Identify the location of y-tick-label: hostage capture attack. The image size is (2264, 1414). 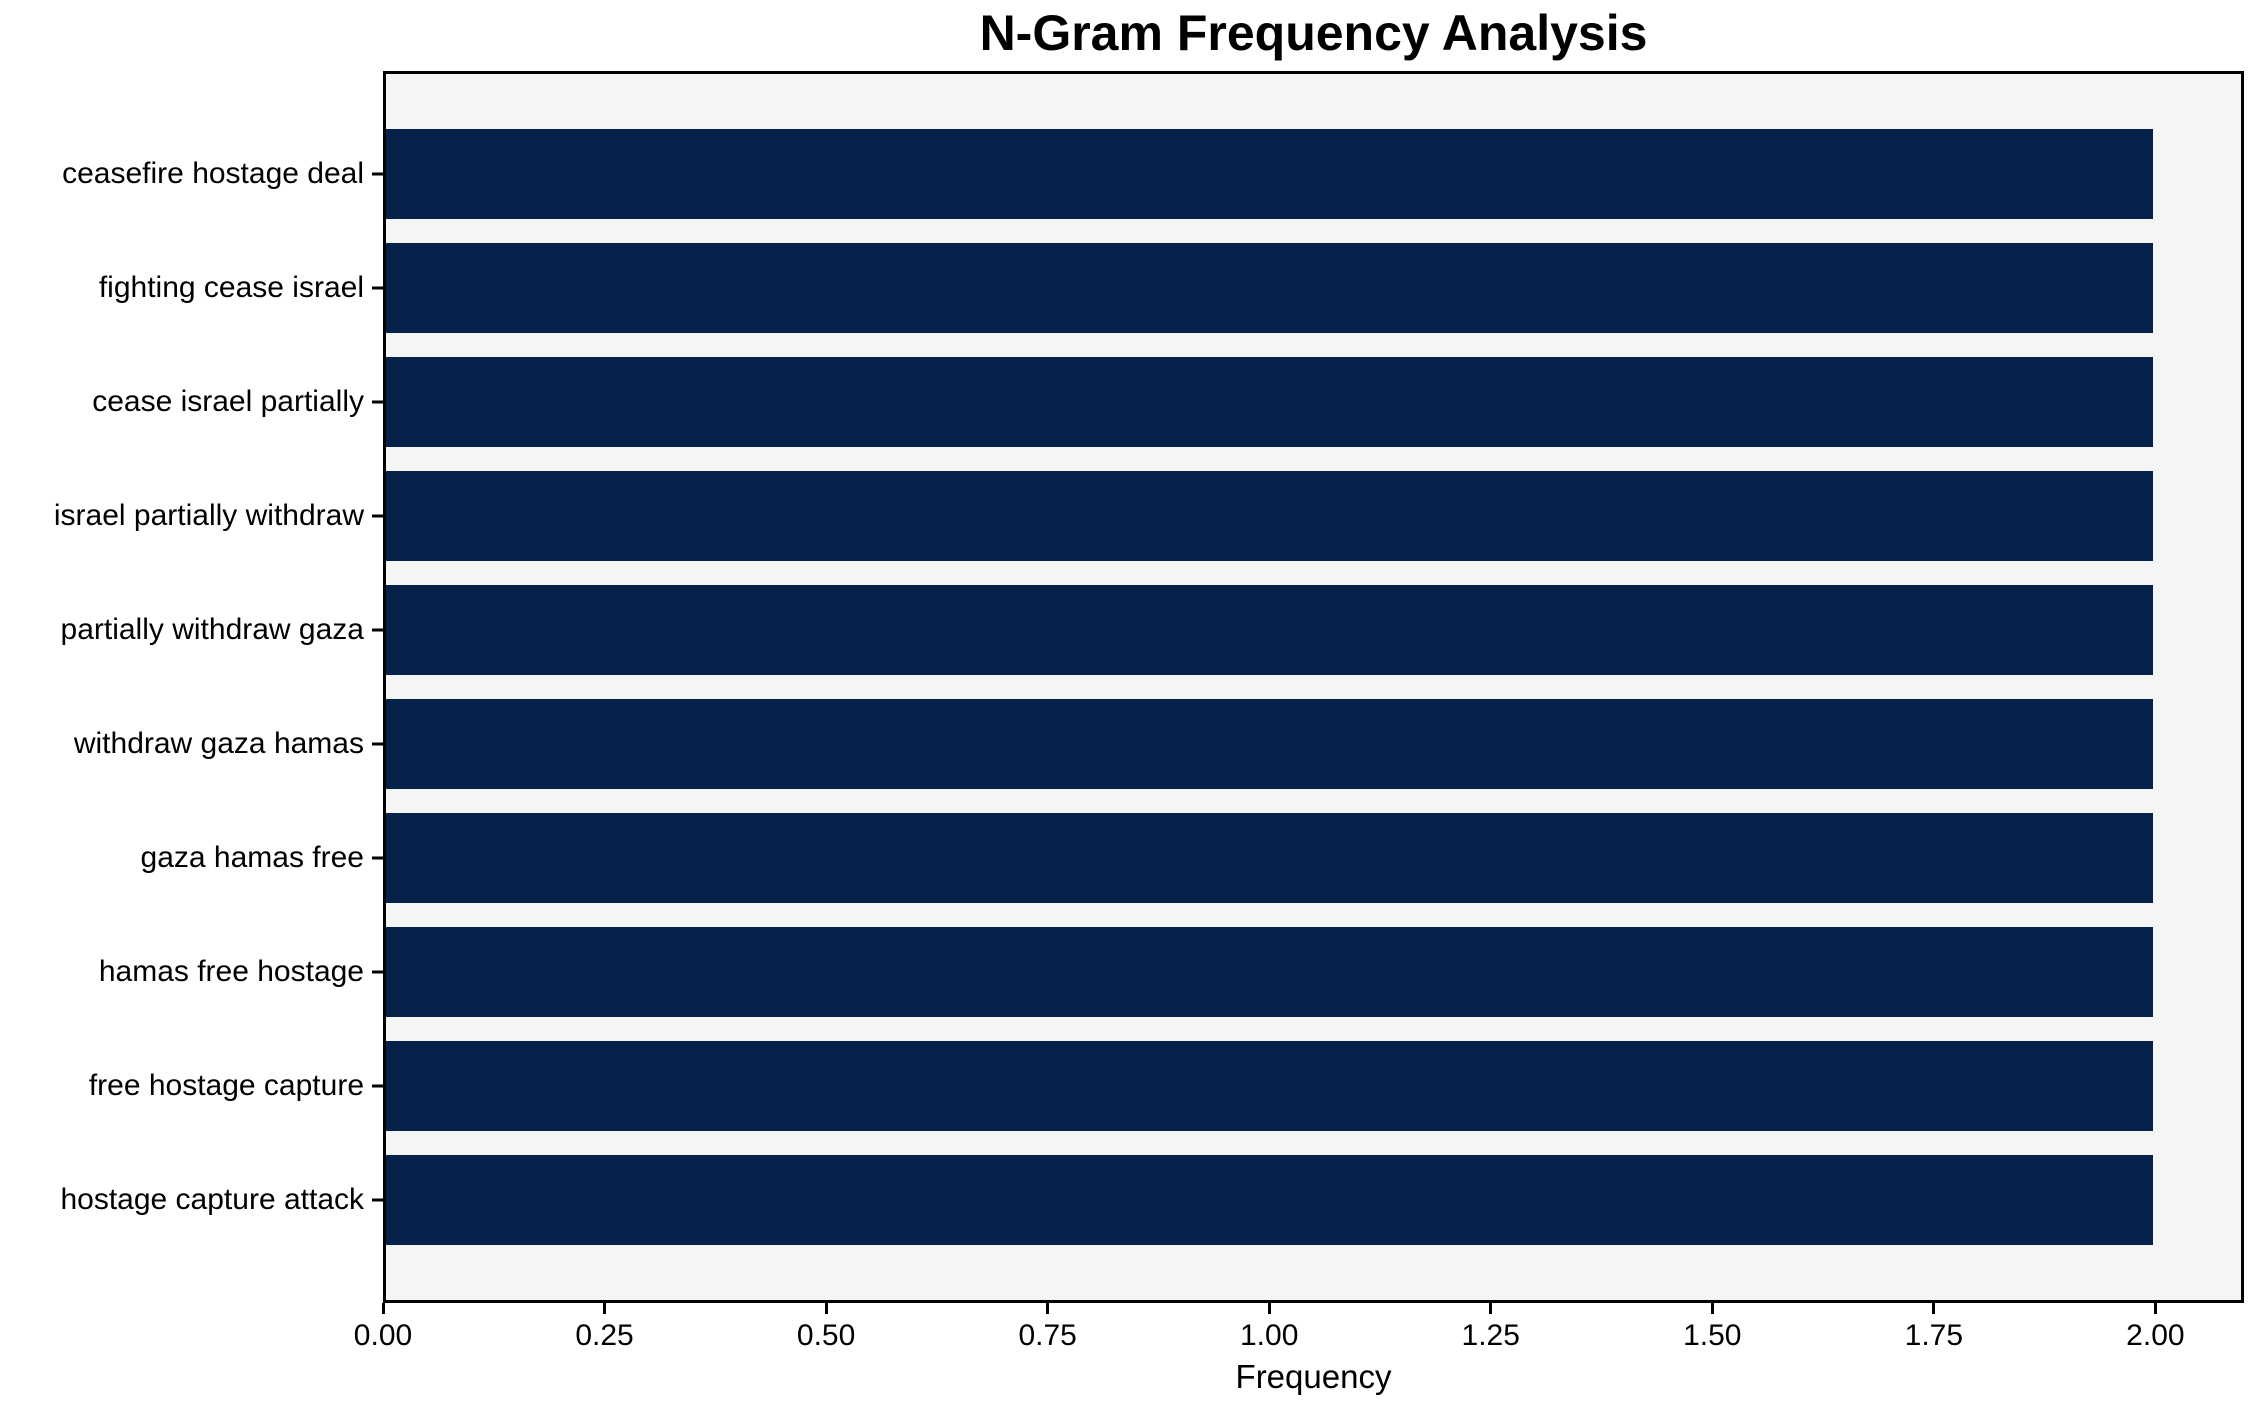
(212, 1199).